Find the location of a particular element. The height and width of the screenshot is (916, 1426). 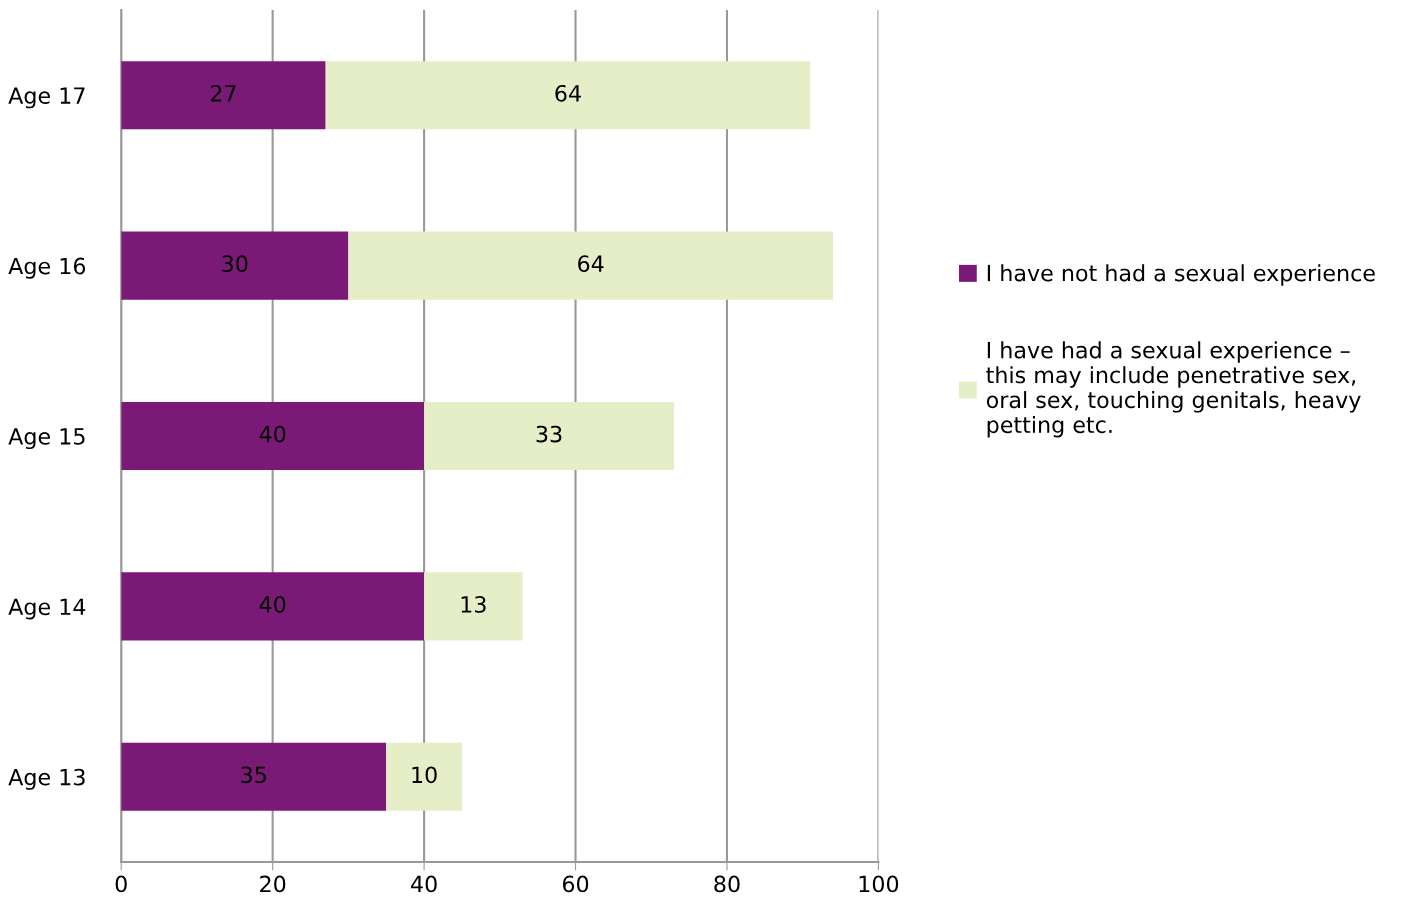

y-tick-label: Age 13 is located at coordinates (46, 779).